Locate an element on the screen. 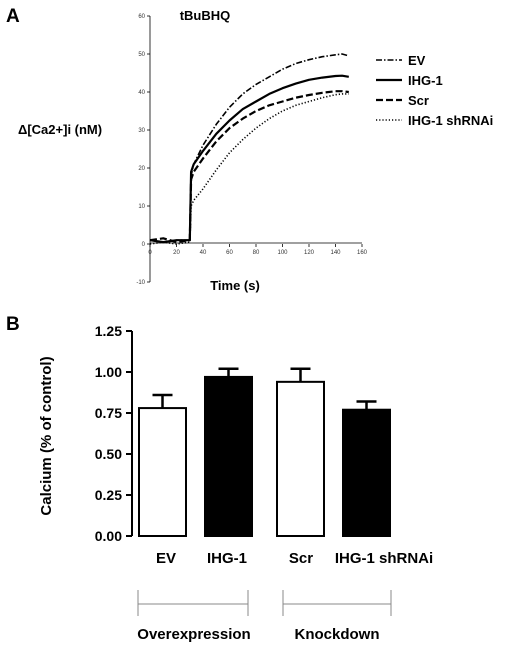 The width and height of the screenshot is (520, 646). x-tick-label: 160 is located at coordinates (362, 253).